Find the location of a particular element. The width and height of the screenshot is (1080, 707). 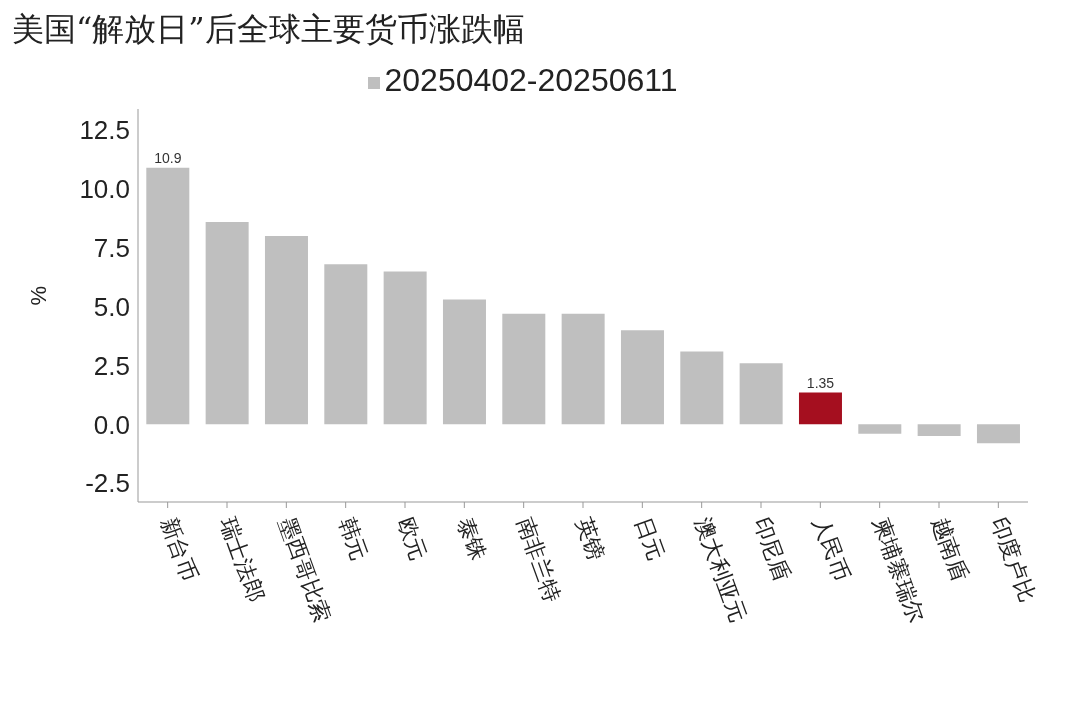

y-tick-label: 0.0 is located at coordinates (111, 424).